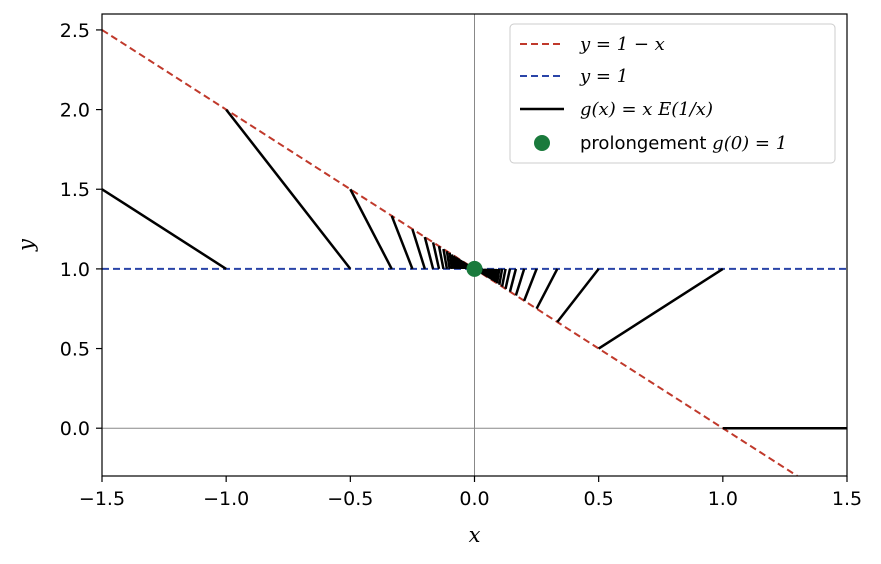 The height and width of the screenshot is (564, 881). I want to click on x-tick-label: 1.5, so click(847, 499).